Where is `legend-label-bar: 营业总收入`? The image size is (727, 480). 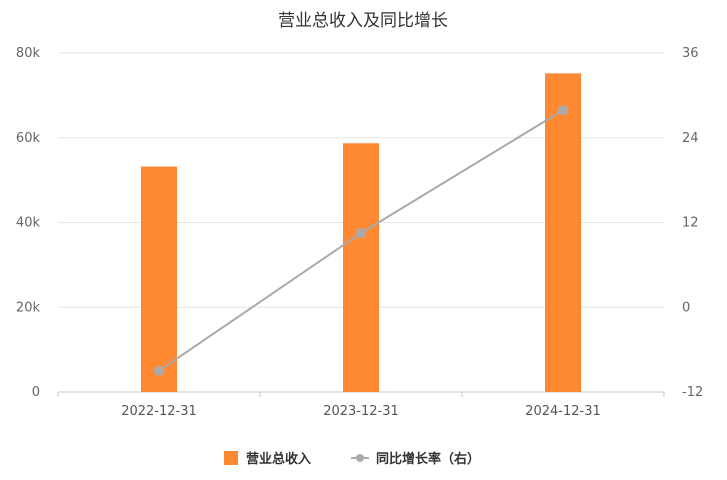
legend-label-bar: 营业总收入 is located at coordinates (278, 459).